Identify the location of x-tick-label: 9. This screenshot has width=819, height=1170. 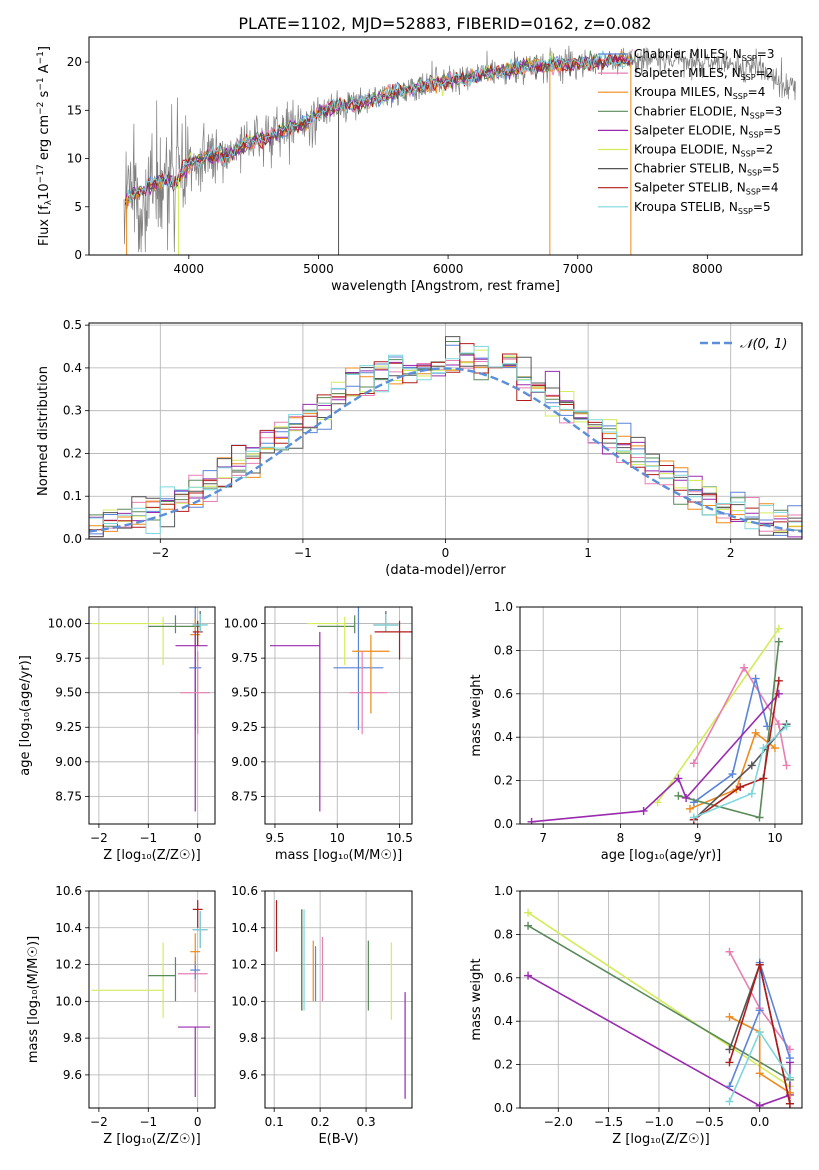
(698, 838).